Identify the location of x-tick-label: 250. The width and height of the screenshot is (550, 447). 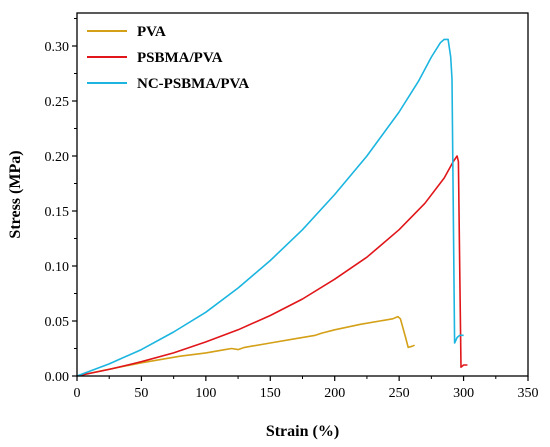
(399, 393).